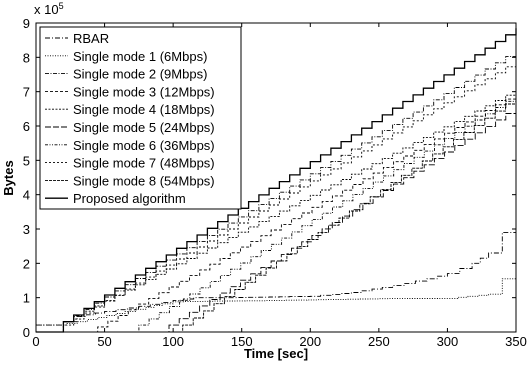 The height and width of the screenshot is (366, 531). I want to click on y-tick-label: 7, so click(26, 92).